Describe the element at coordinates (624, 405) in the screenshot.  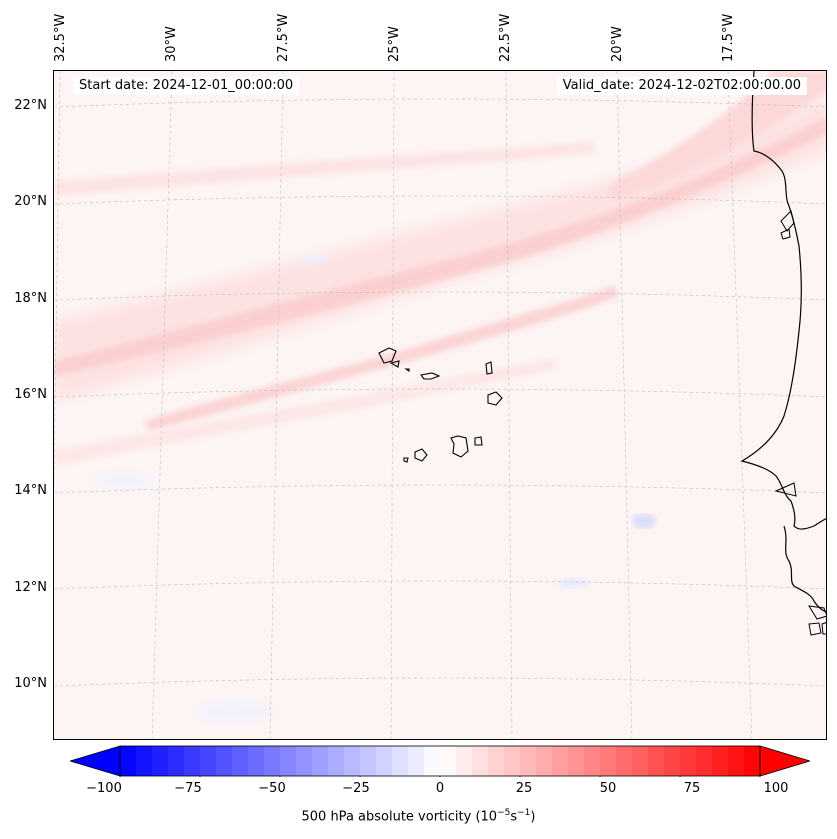
I see `gridline-20w` at that location.